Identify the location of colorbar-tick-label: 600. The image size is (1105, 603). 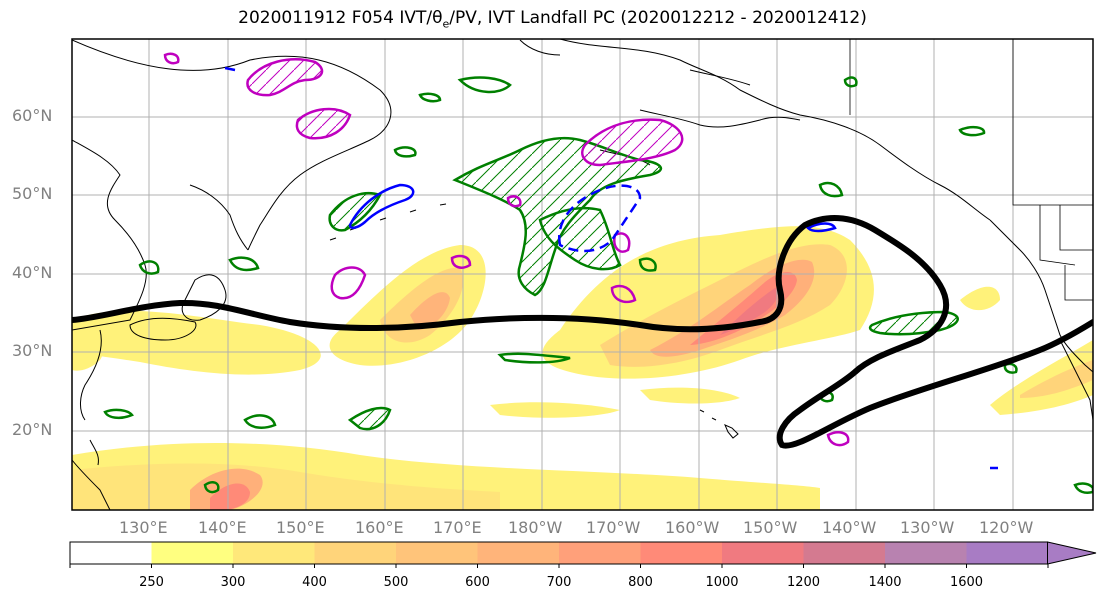
(477, 582).